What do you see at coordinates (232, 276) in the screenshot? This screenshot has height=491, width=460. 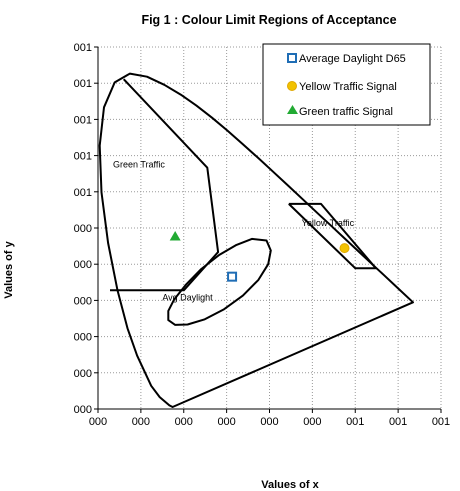 I see `data-point-daylight-d65` at bounding box center [232, 276].